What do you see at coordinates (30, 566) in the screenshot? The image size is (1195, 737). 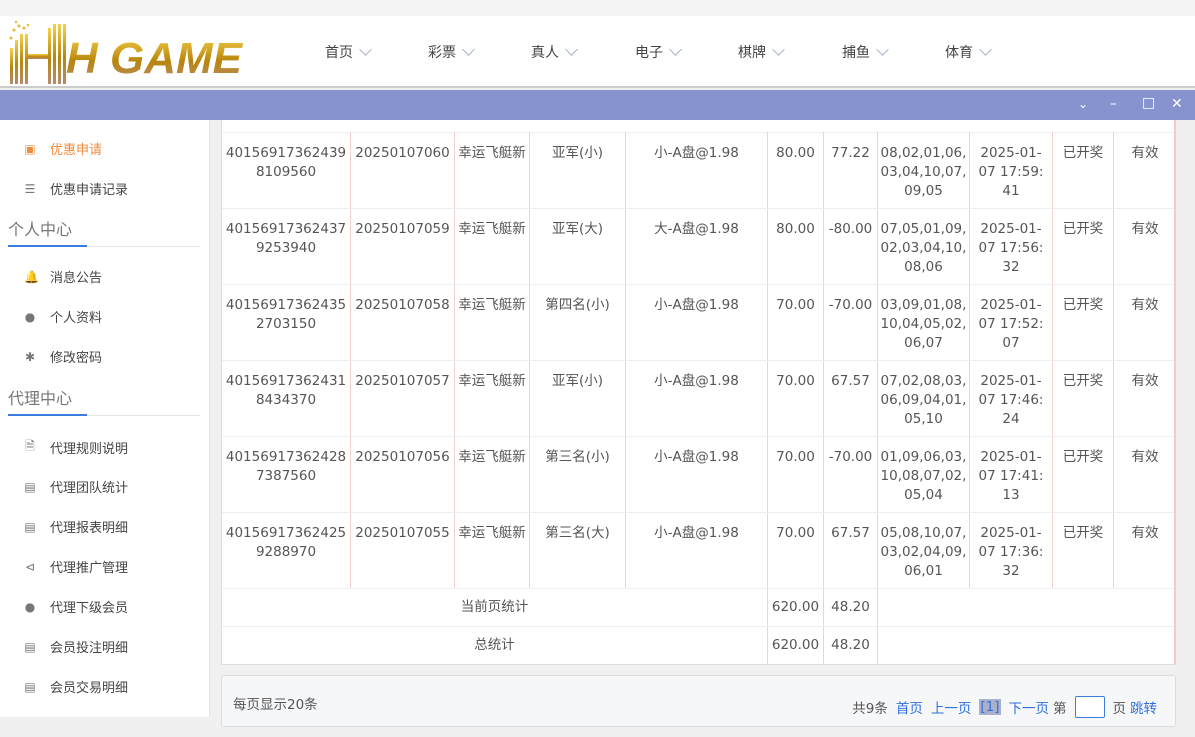 I see `share-icon: ⊲` at bounding box center [30, 566].